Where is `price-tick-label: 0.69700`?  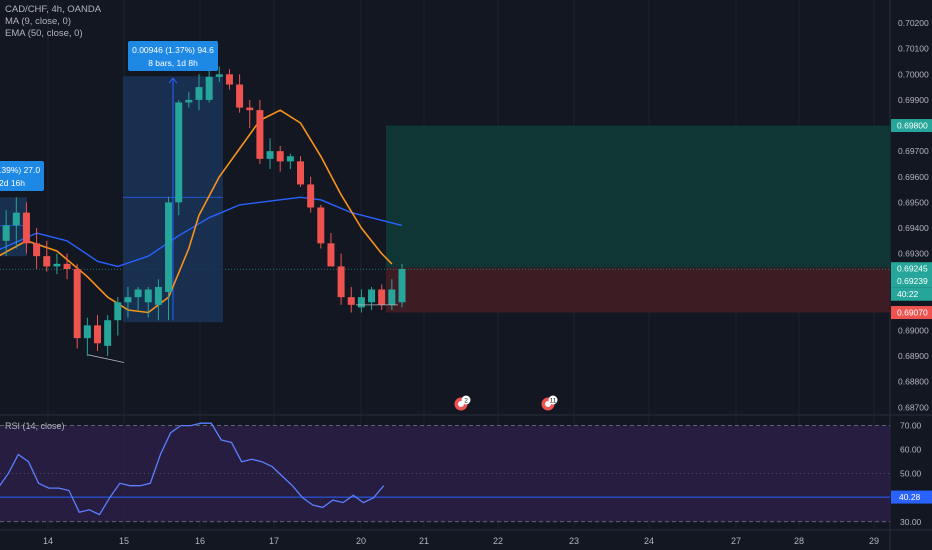 price-tick-label: 0.69700 is located at coordinates (913, 151).